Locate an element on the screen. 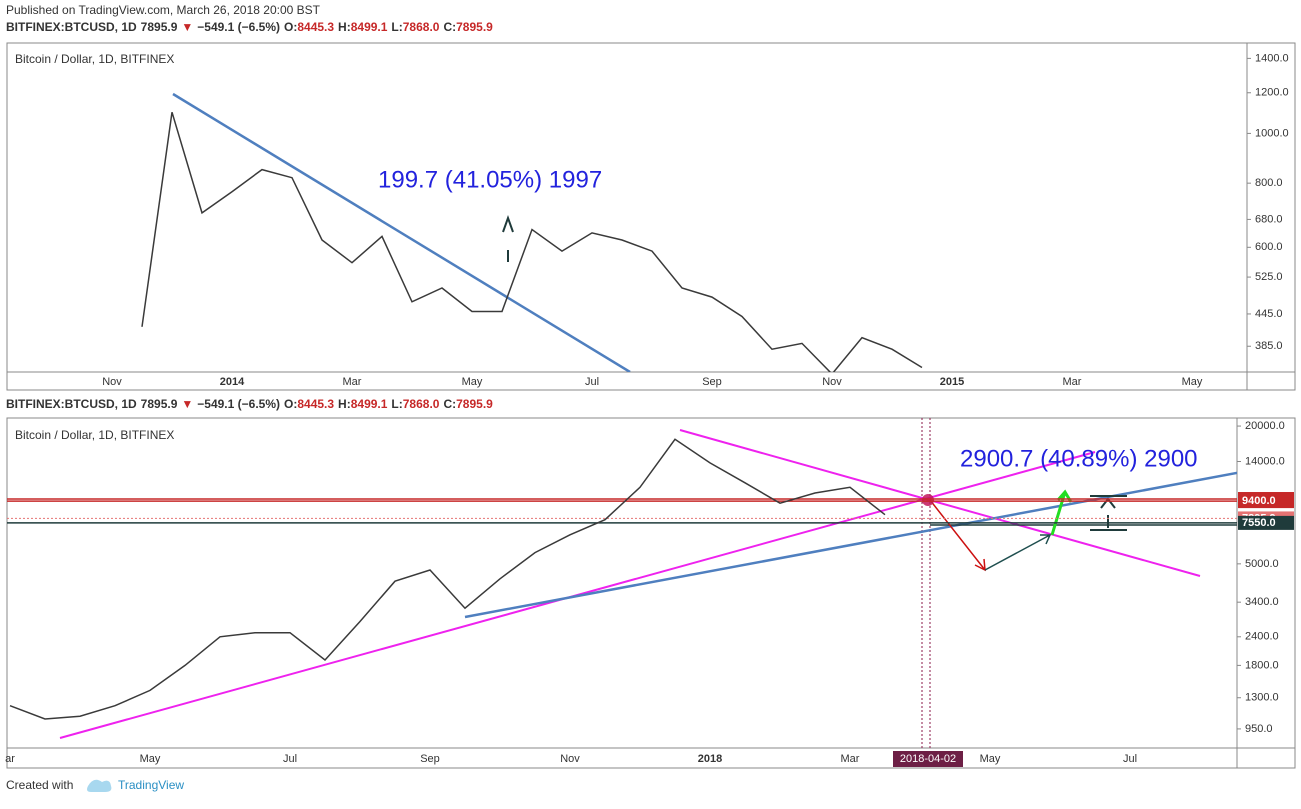 This screenshot has width=1301, height=809. y-tick-label: 445.0 is located at coordinates (1269, 314).